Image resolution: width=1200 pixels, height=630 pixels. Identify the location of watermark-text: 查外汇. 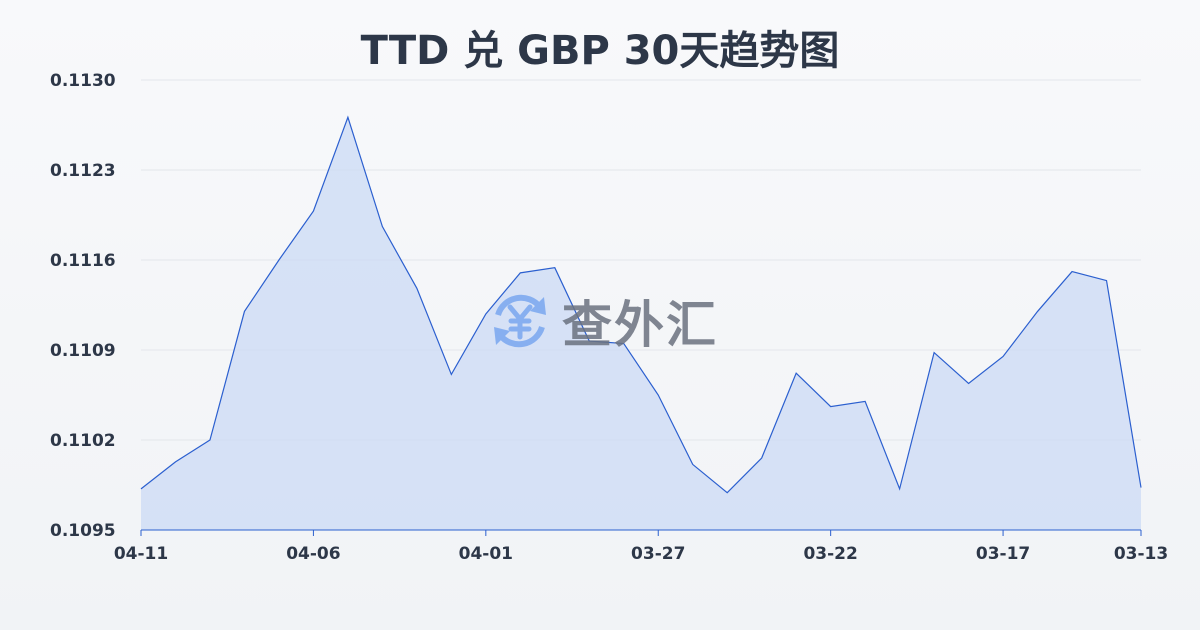
(640, 325).